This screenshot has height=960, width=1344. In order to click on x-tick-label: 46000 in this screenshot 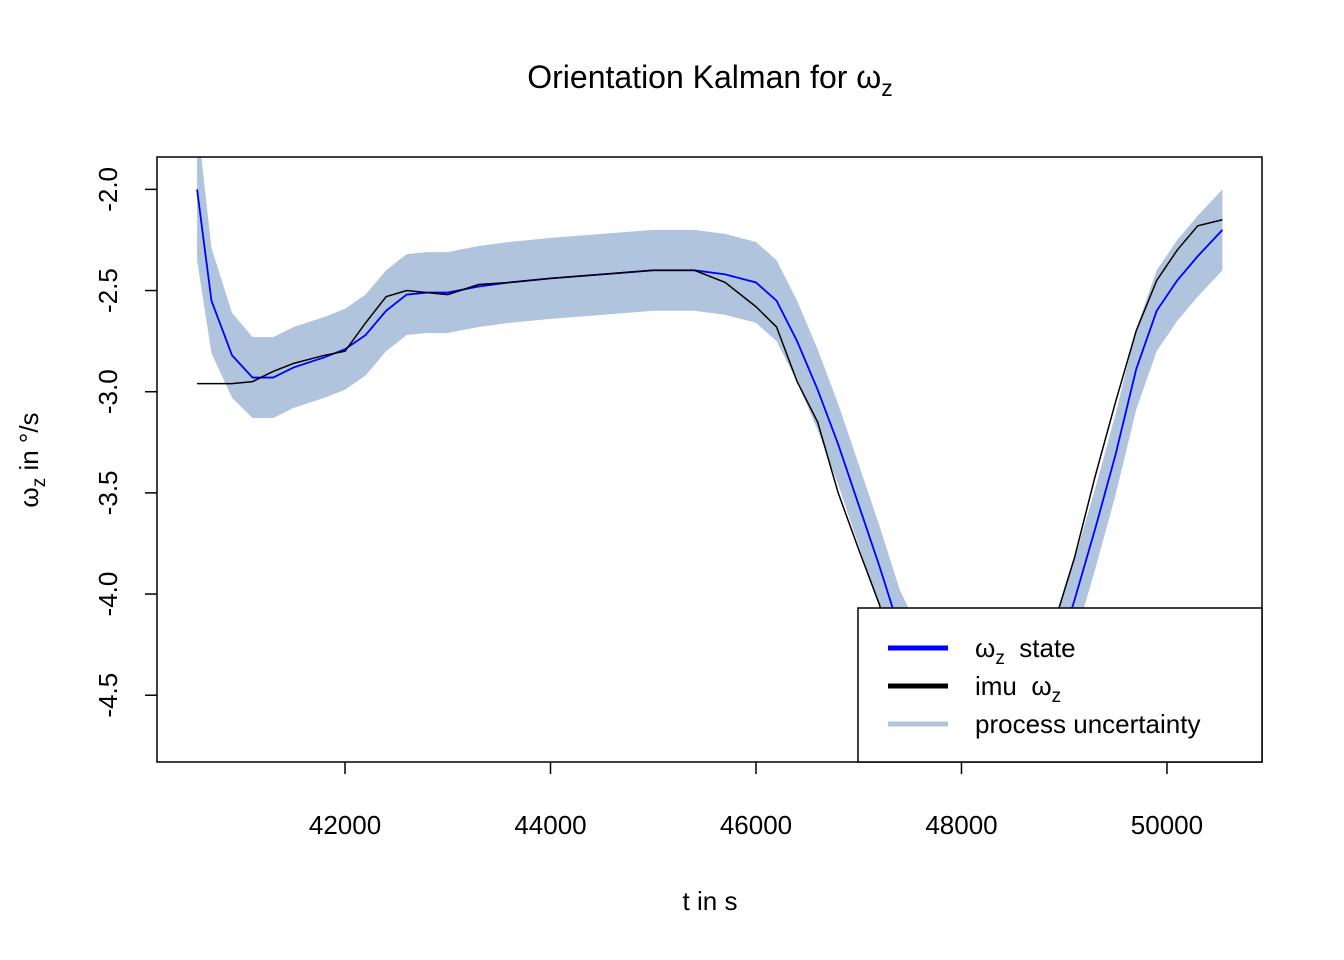, I will do `click(756, 825)`.